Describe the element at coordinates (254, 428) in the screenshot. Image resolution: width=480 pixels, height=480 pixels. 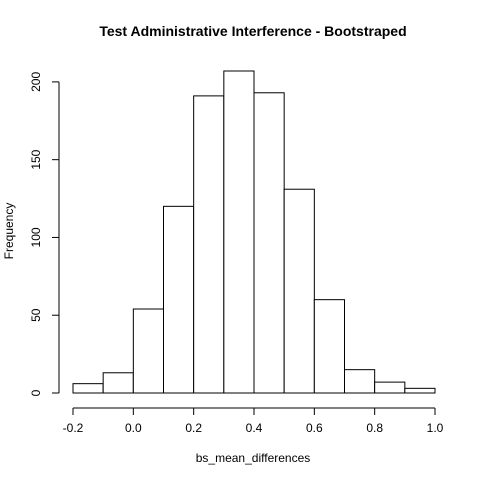
I see `x-tick-label-3: 0.4` at that location.